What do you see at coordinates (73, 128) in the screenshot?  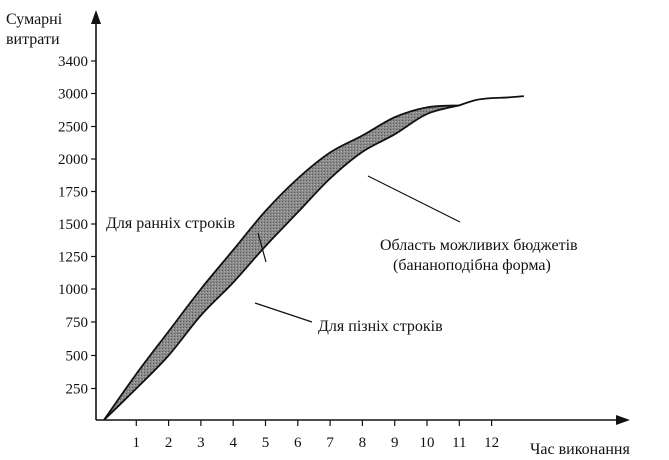 I see `y-tick-label: 2500` at bounding box center [73, 128].